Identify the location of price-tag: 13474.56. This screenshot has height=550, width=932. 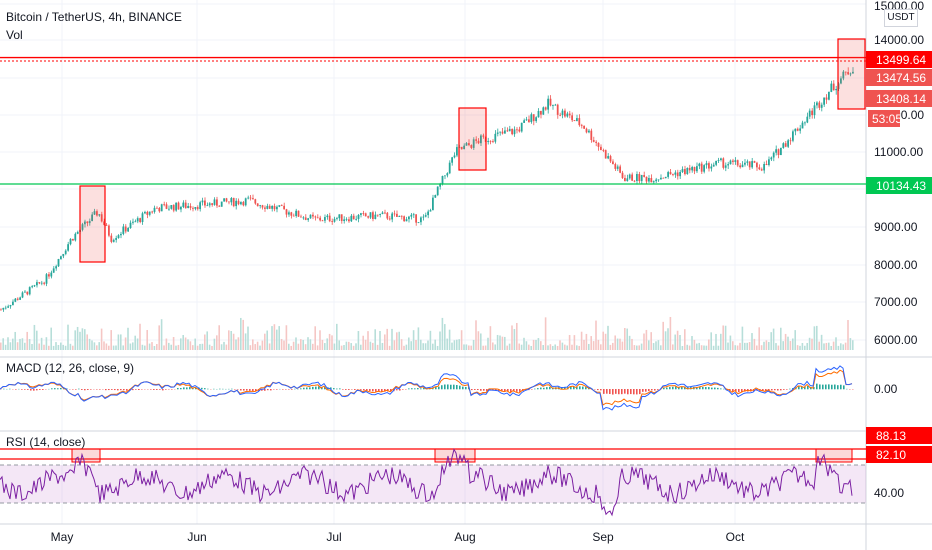
(899, 77).